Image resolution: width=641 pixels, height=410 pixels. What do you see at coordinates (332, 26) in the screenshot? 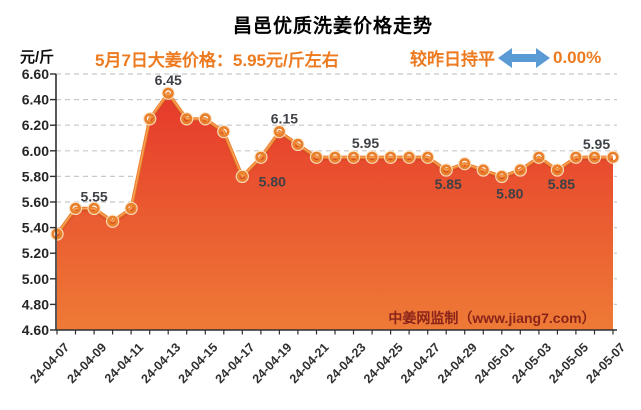
I see `page-title: 昌邑优质洗姜价格走势` at bounding box center [332, 26].